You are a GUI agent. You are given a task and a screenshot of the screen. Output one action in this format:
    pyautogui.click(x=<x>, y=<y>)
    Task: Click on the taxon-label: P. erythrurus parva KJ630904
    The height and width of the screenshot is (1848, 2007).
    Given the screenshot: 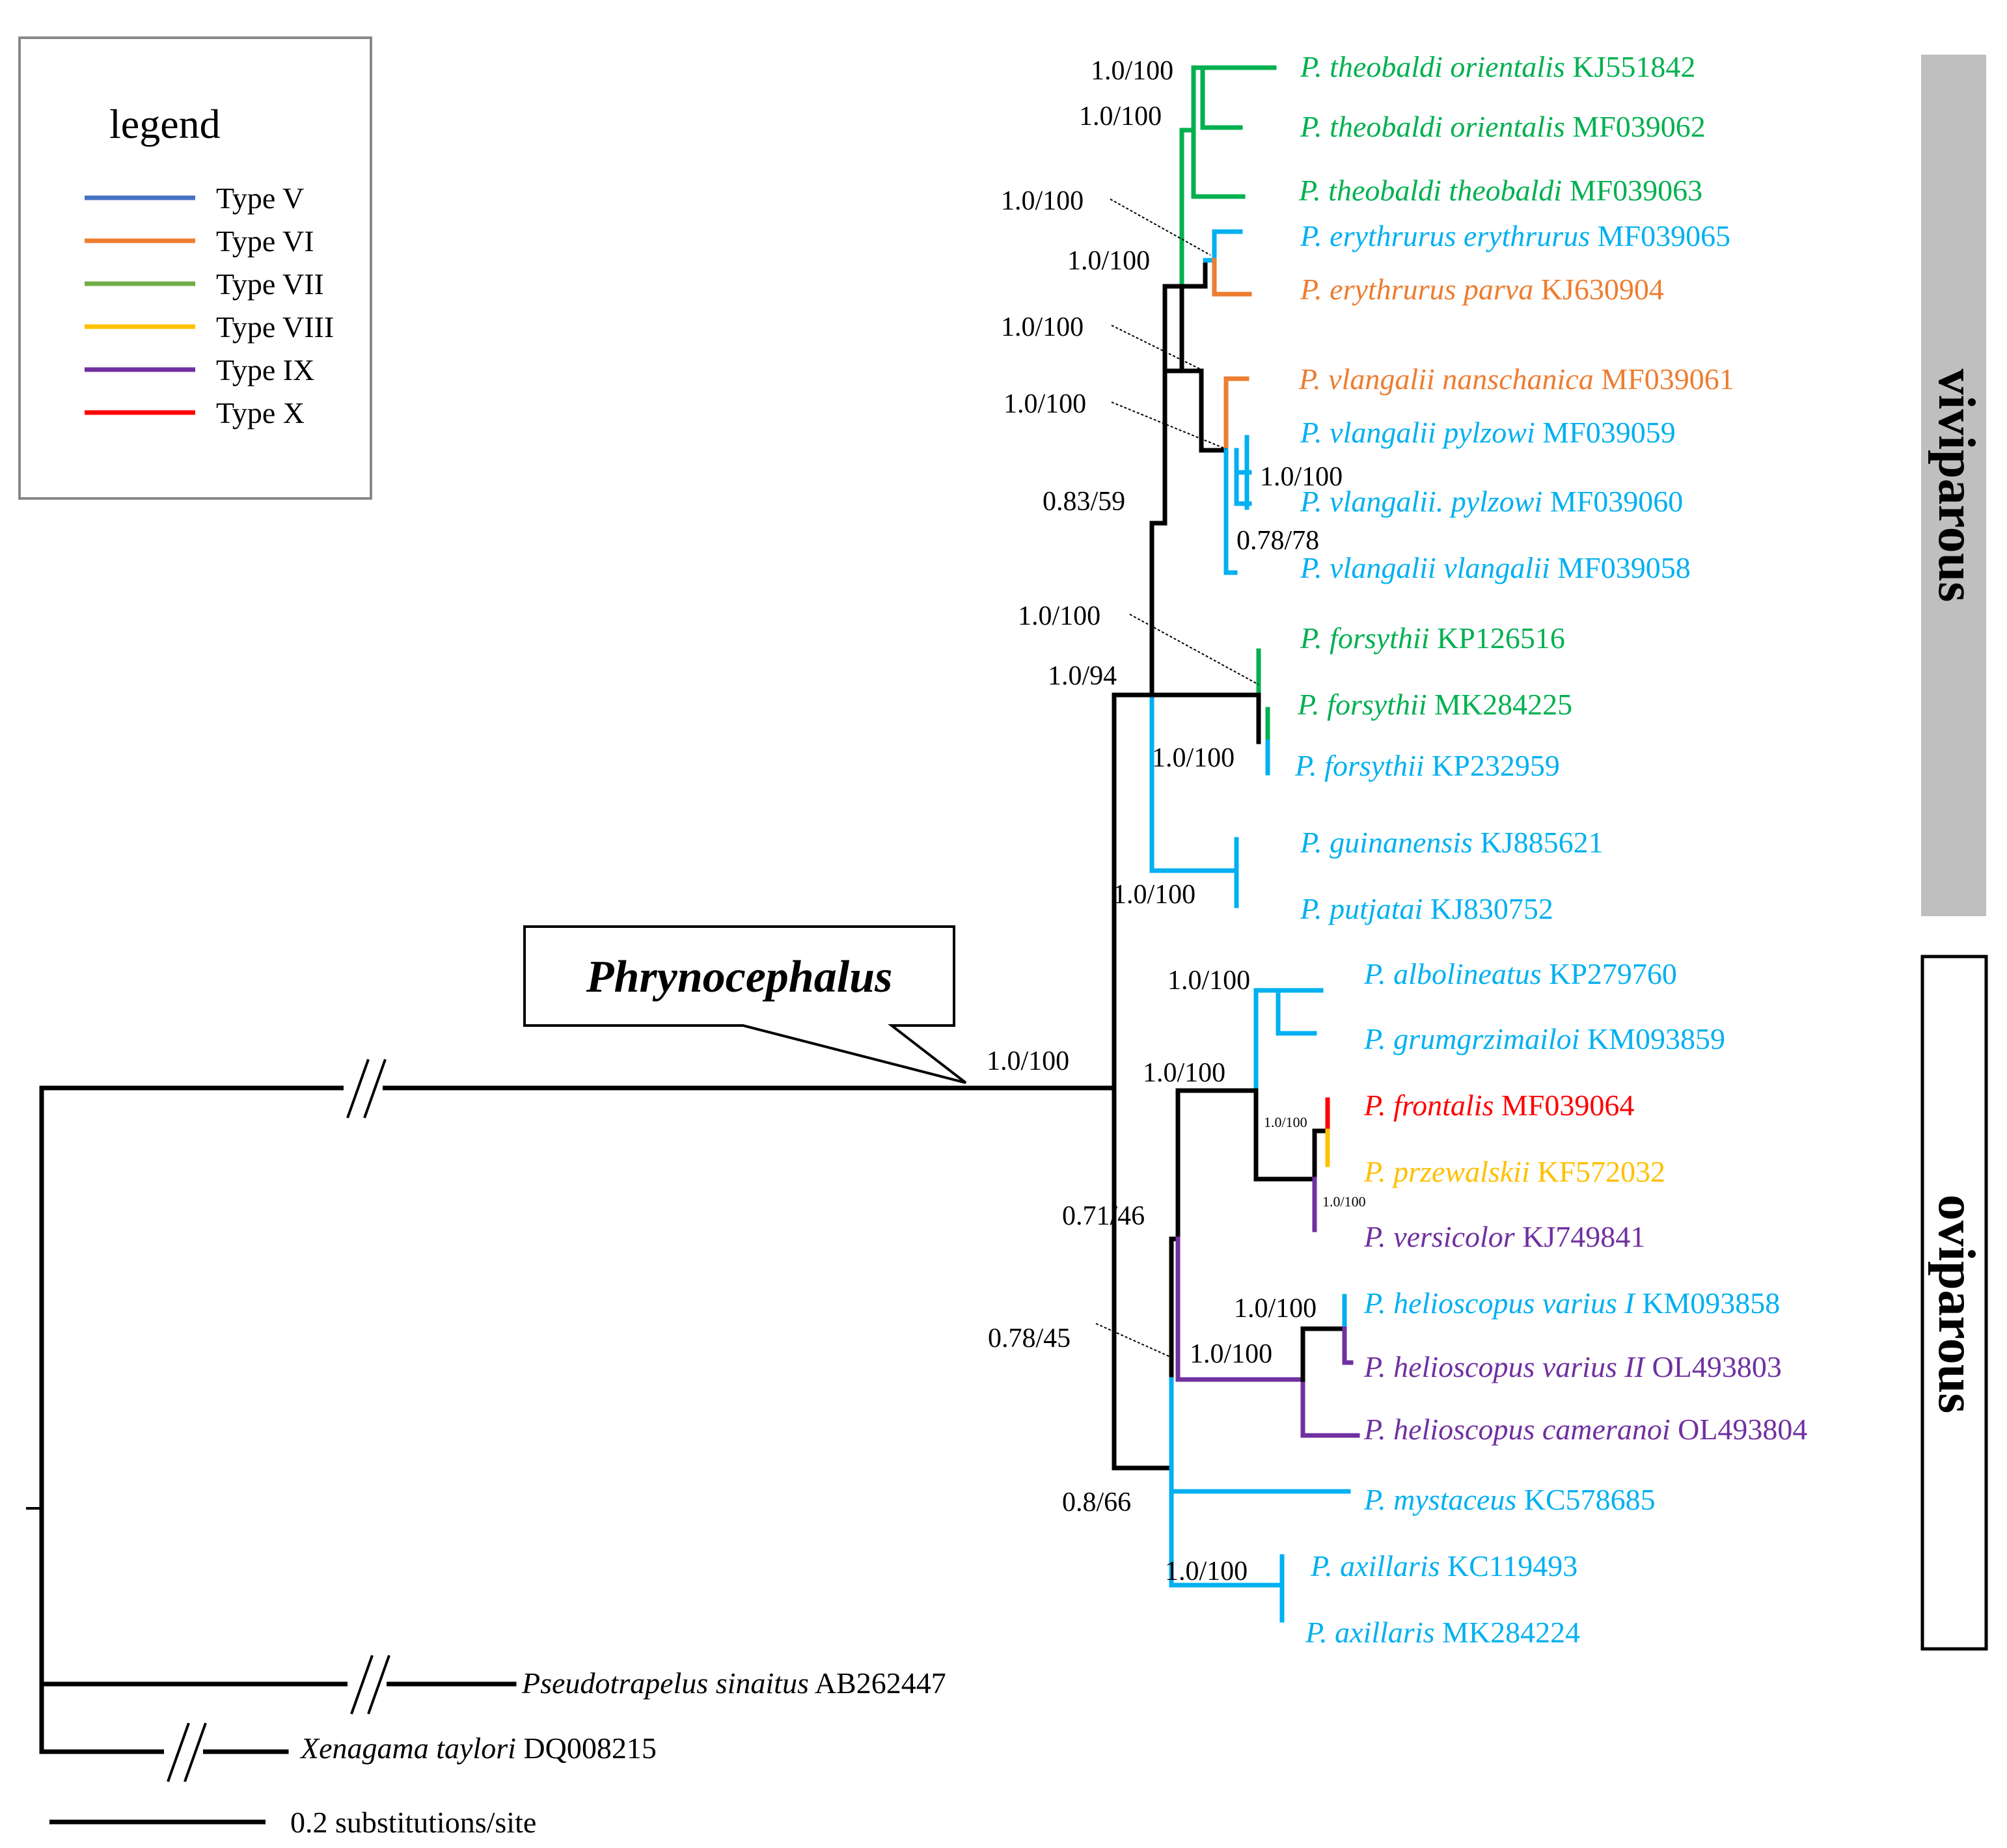 What is the action you would take?
    pyautogui.click(x=1482, y=289)
    